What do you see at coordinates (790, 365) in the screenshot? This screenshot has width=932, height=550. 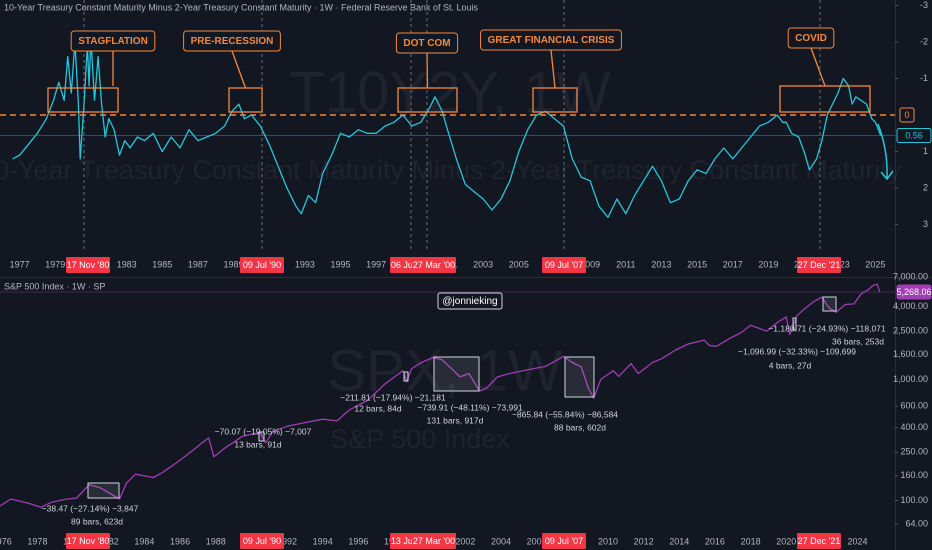 I see `measurement-label: 4 bars, 27d` at bounding box center [790, 365].